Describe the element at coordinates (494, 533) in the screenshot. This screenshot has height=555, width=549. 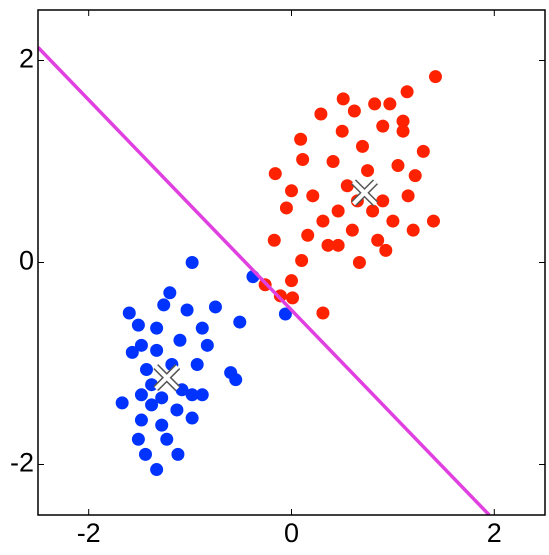
I see `x-tick-label: 2` at that location.